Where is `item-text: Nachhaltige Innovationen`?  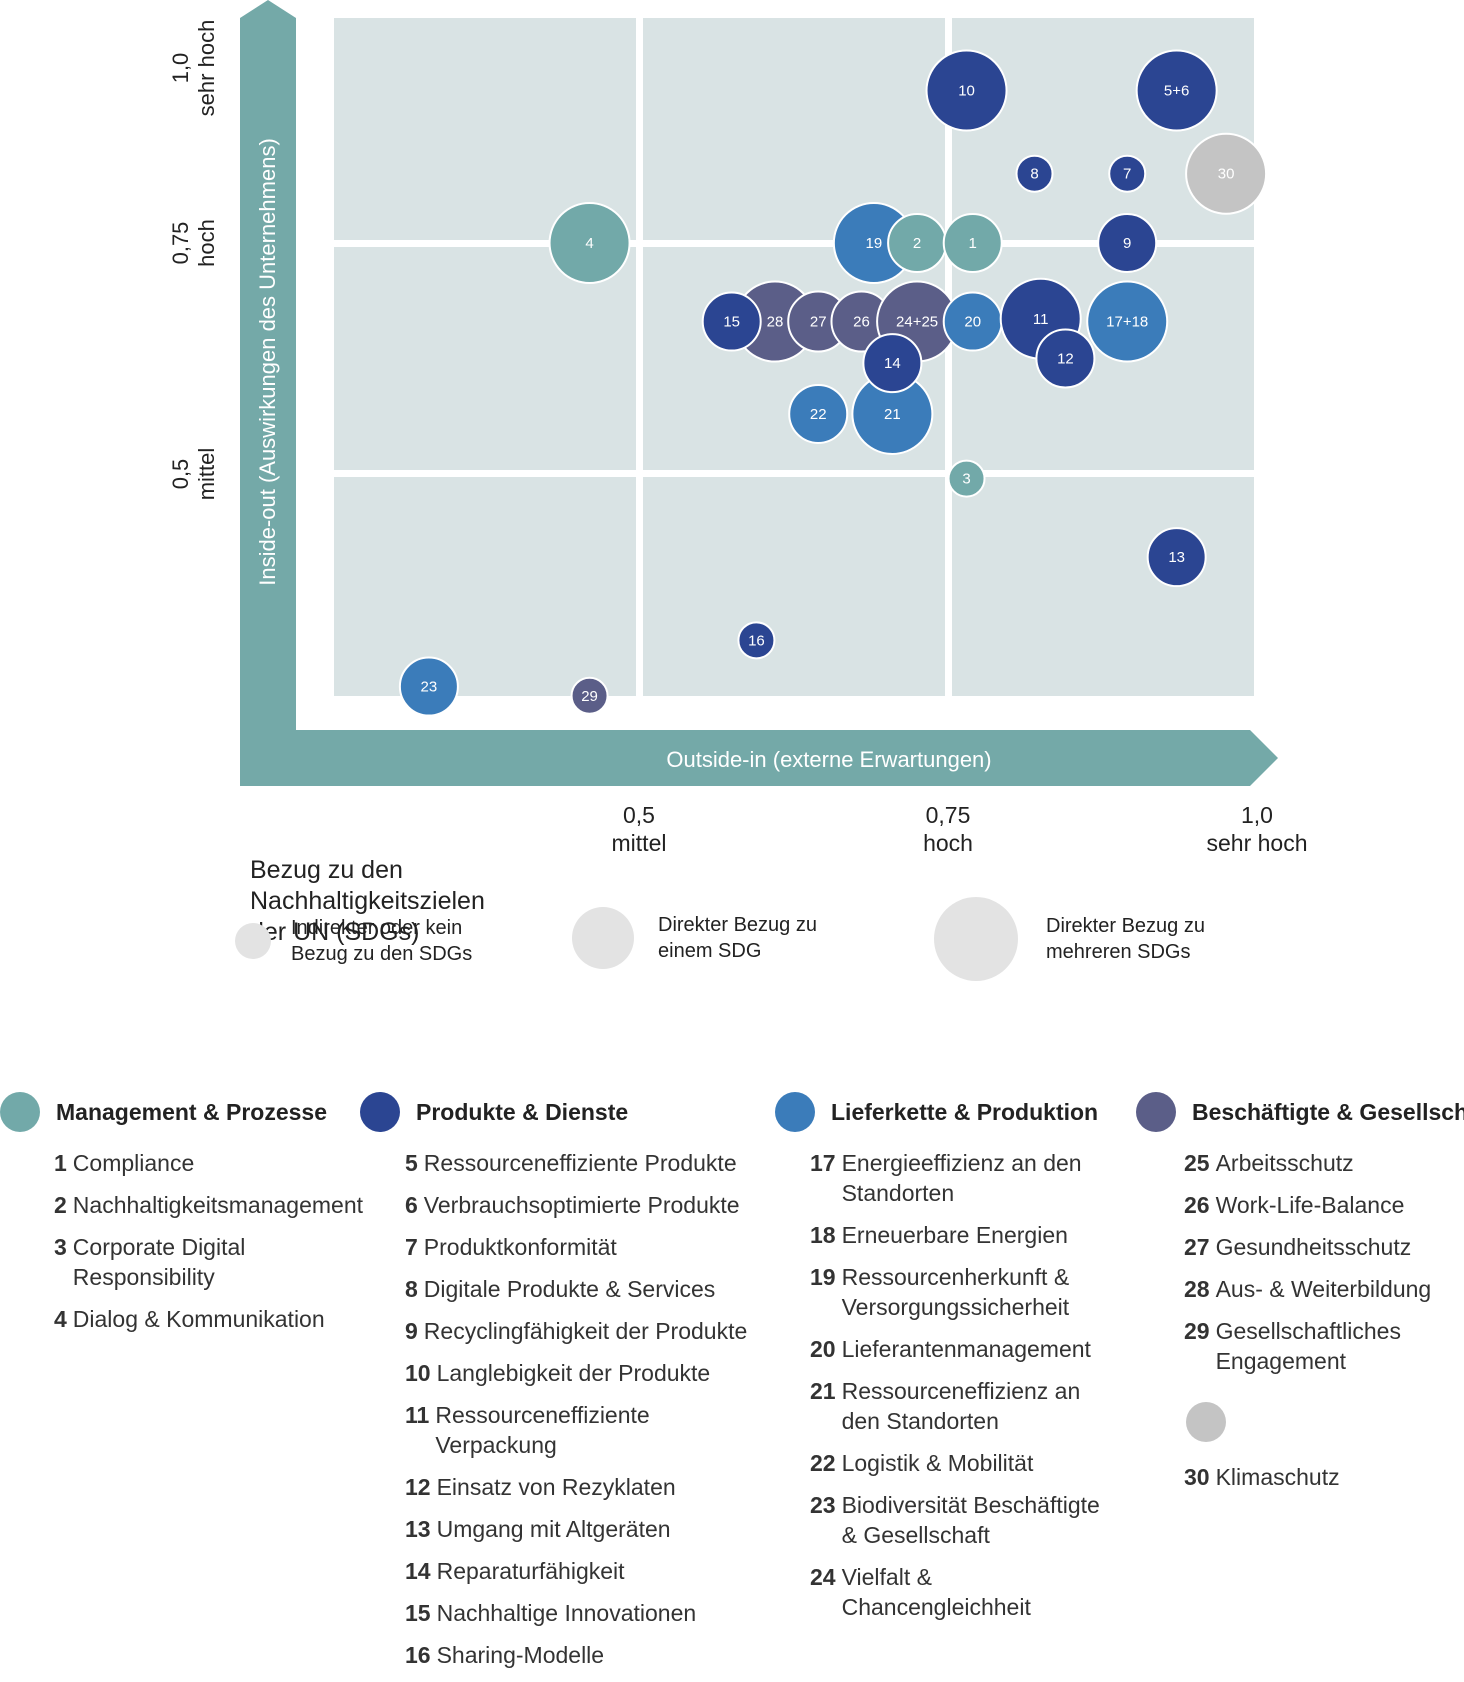
item-text: Nachhaltige Innovationen is located at coordinates (566, 1613).